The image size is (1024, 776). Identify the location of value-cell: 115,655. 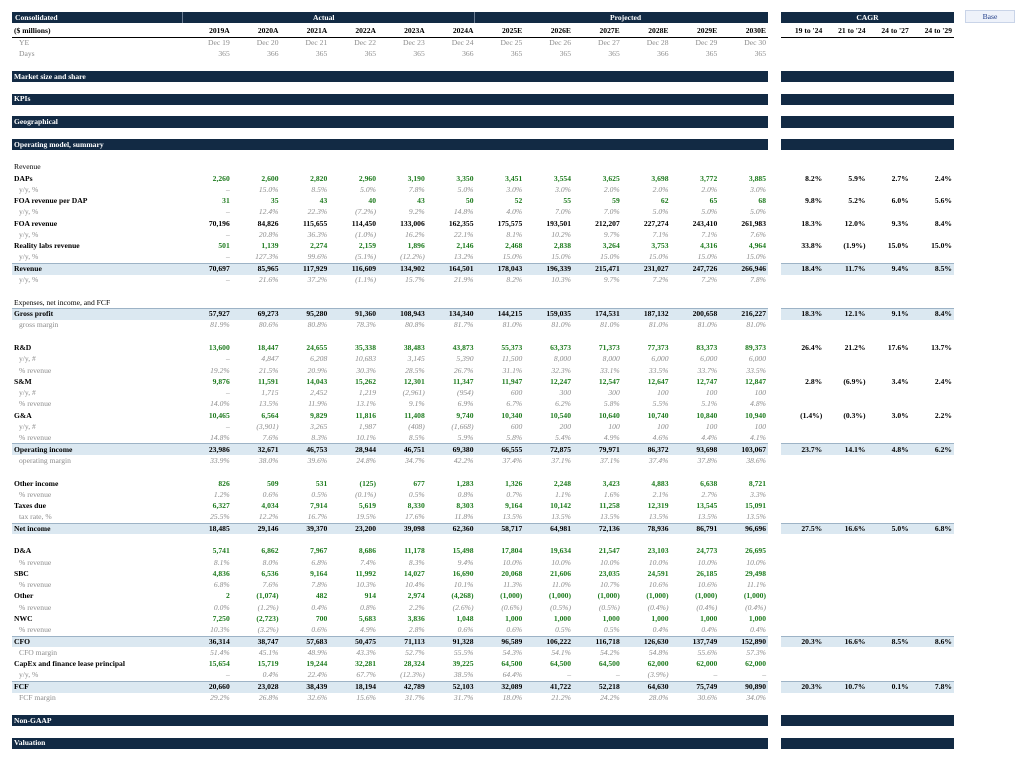
(315, 223).